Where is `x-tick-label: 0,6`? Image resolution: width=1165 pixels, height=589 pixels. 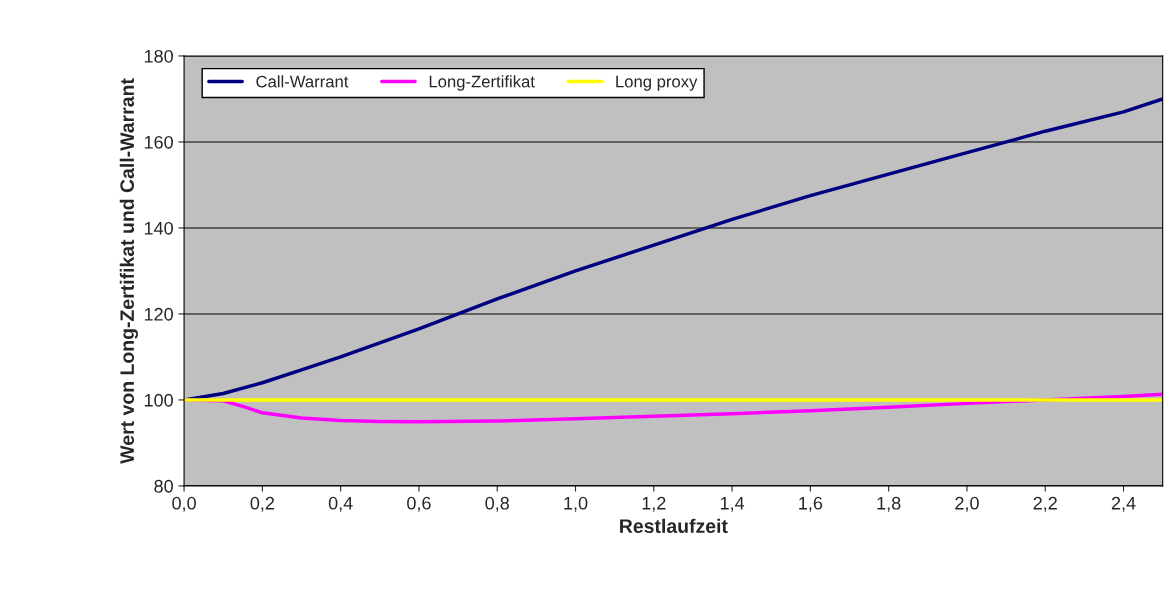 x-tick-label: 0,6 is located at coordinates (419, 504).